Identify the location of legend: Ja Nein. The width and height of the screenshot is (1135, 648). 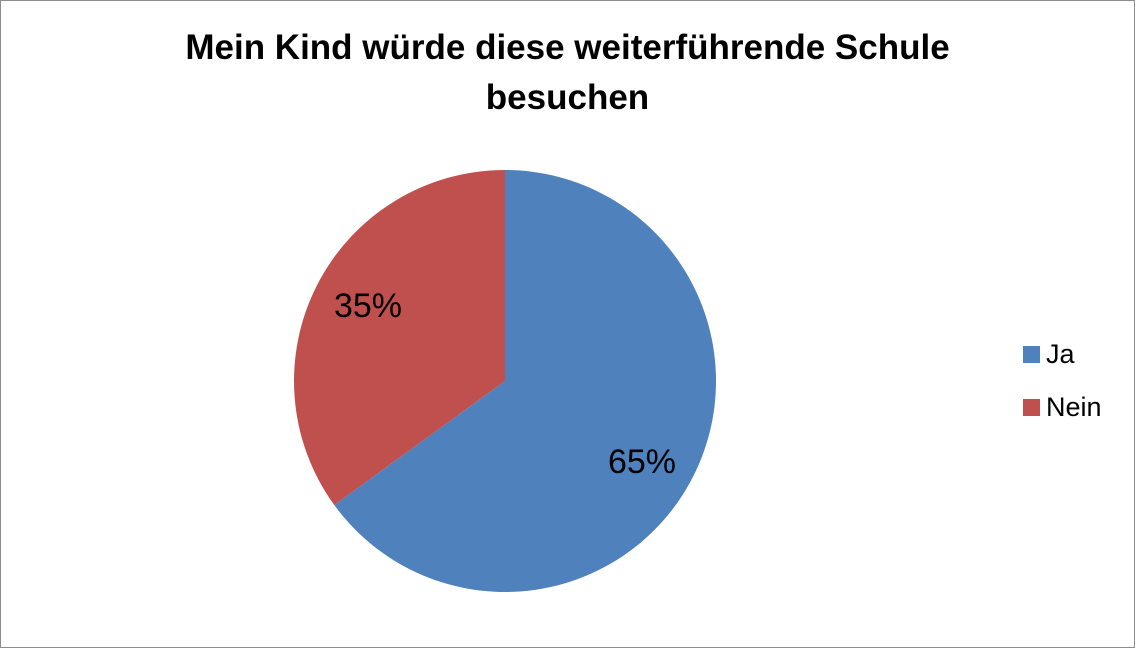
(1062, 390).